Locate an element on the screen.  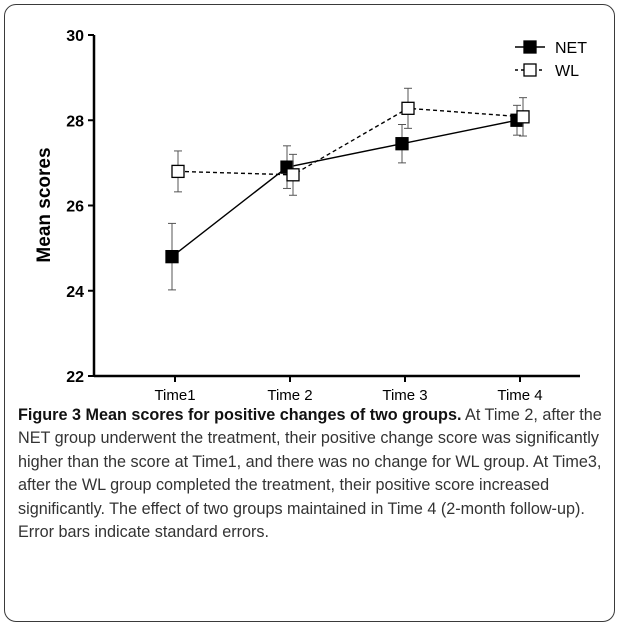
x-tick-label: Time 2 is located at coordinates (289, 393).